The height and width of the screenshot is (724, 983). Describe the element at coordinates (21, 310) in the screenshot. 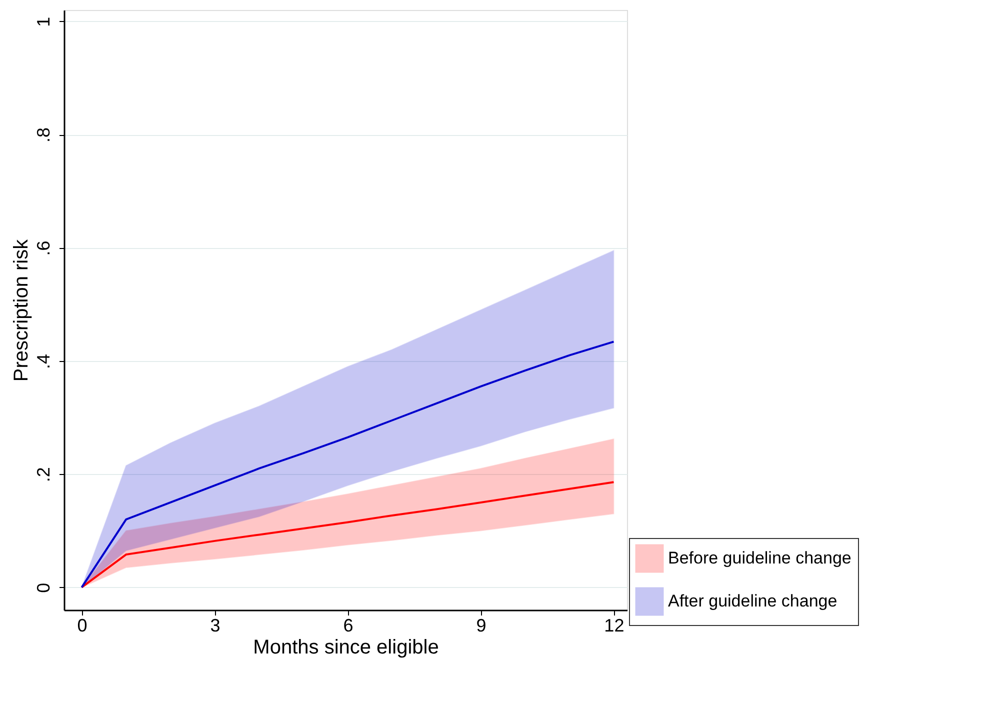

I see `y-axis-title: Prescription risk` at that location.